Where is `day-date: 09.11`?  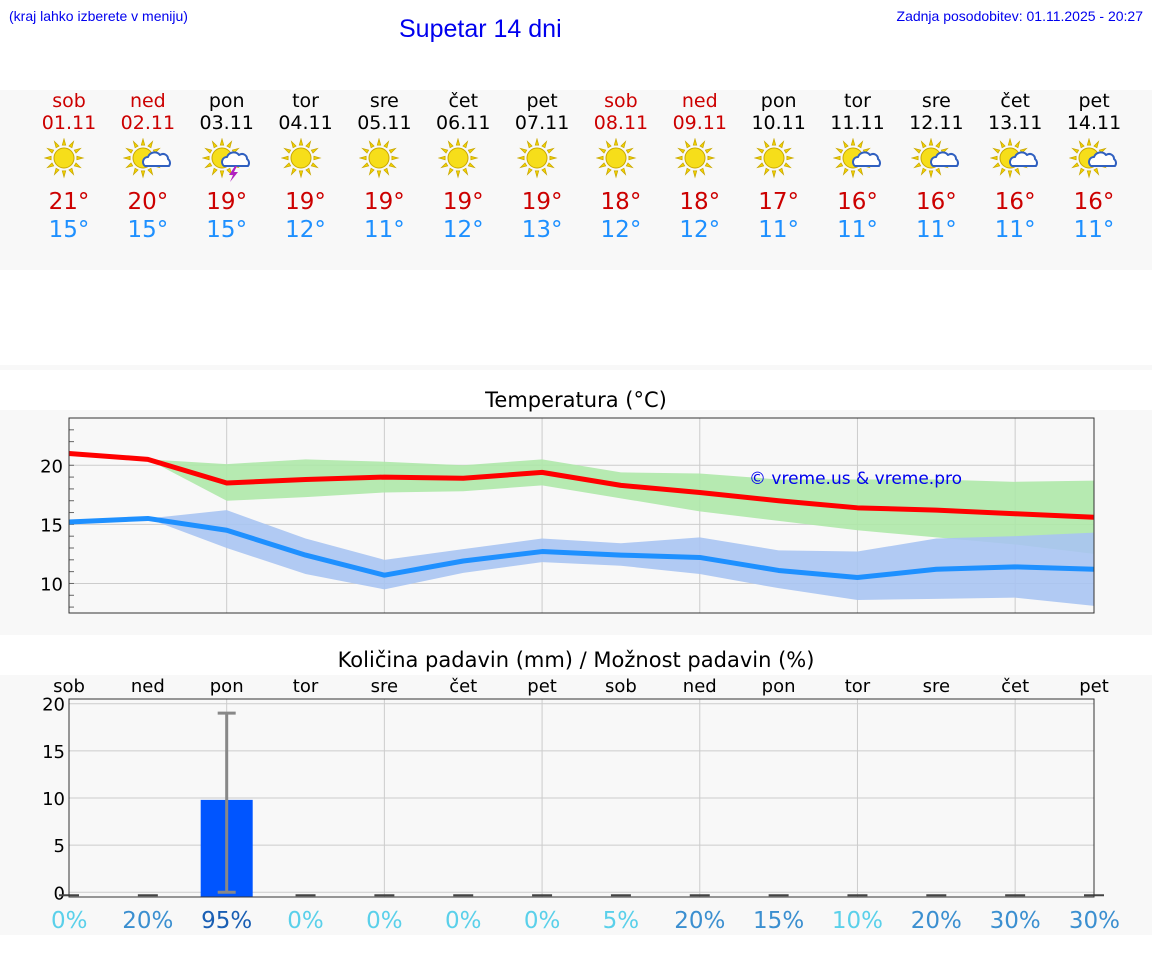 day-date: 09.11 is located at coordinates (699, 123).